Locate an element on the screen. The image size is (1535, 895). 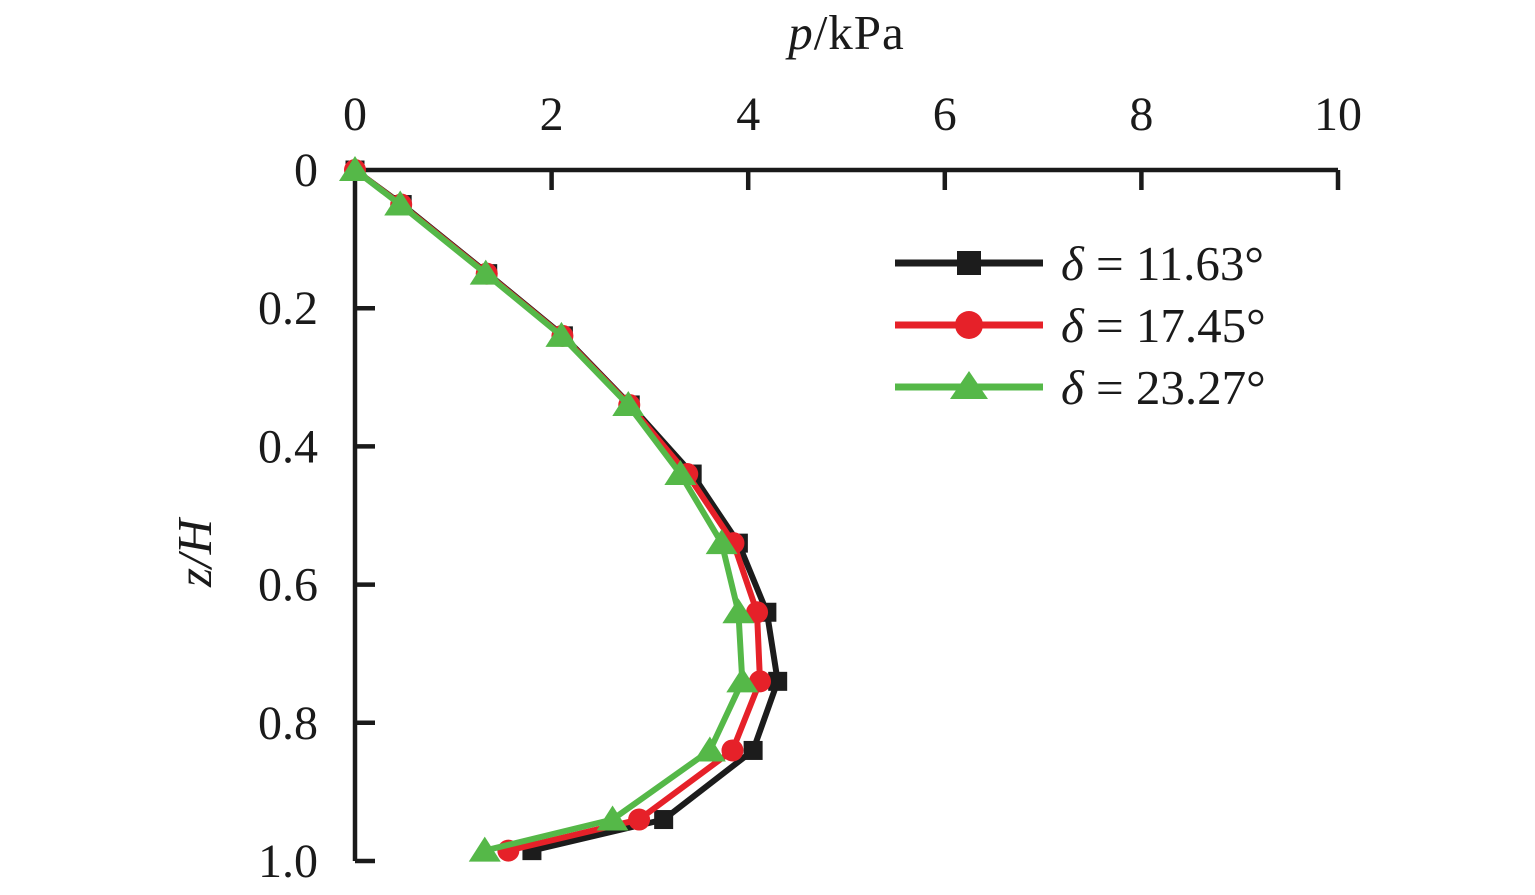
legend-swatch-circle is located at coordinates (969, 325).